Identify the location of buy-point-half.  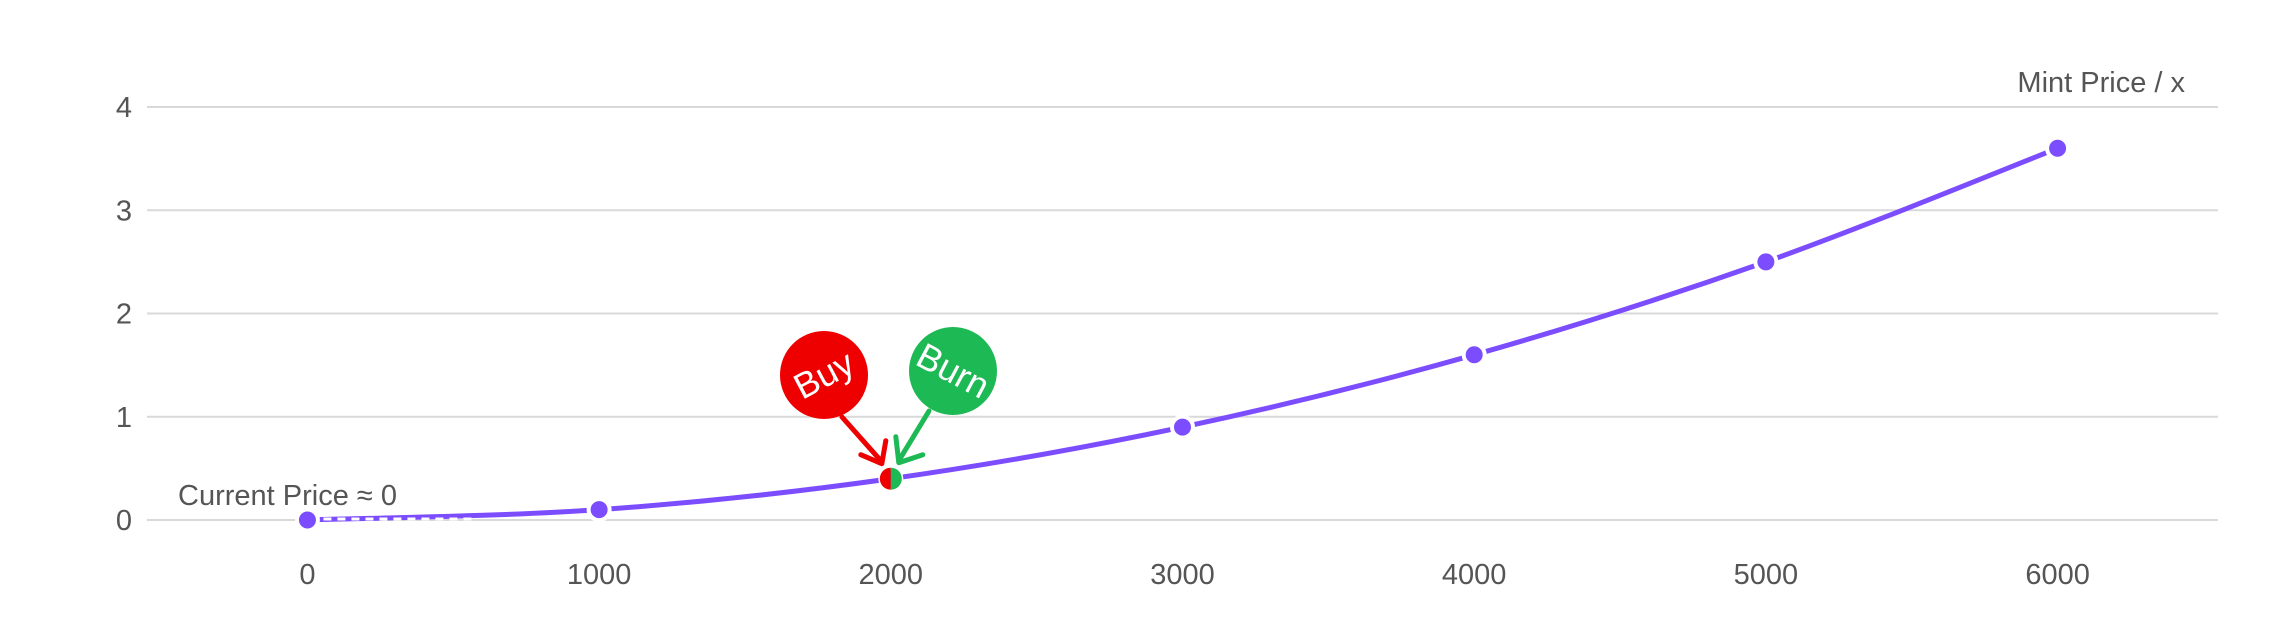
(885, 478).